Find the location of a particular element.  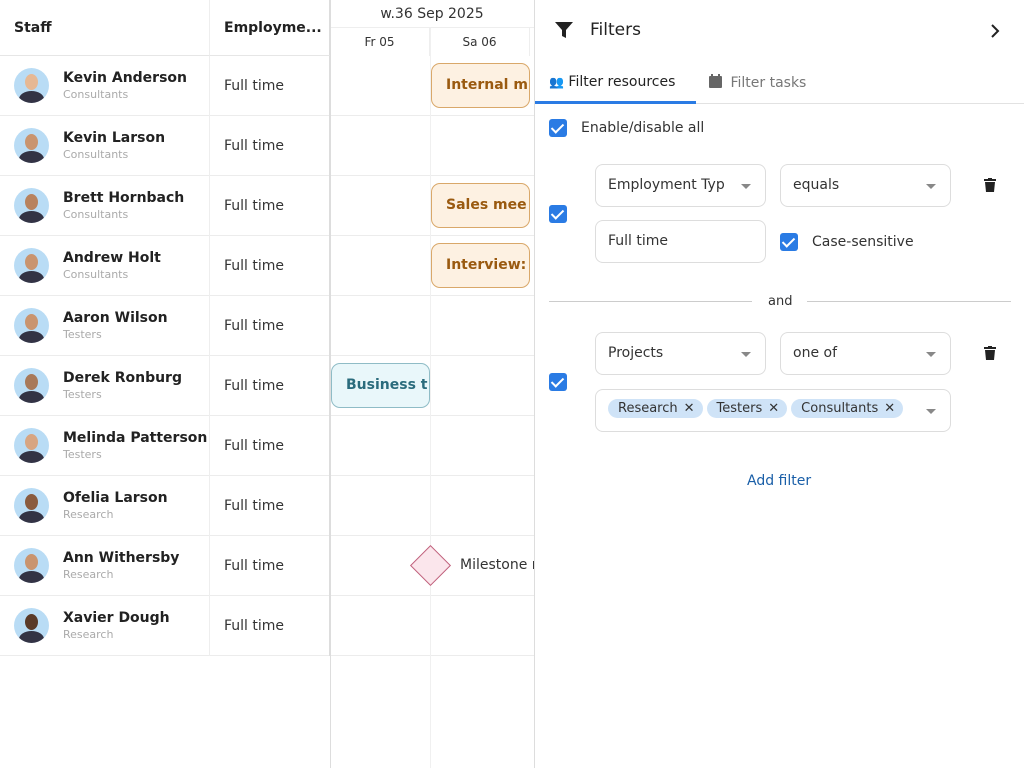

users-icon: 👥 is located at coordinates (556, 82).